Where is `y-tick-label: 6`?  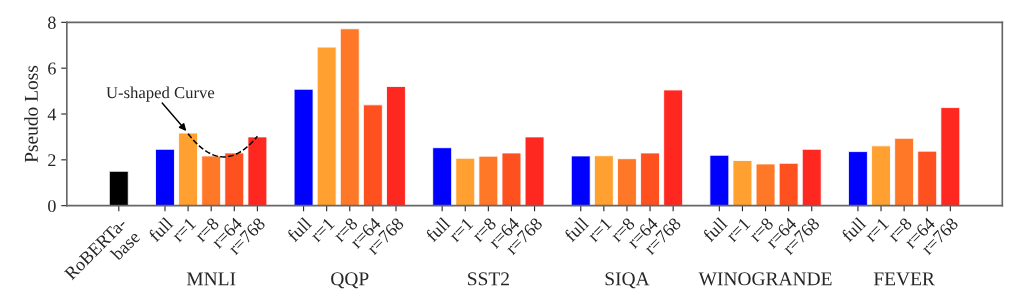 y-tick-label: 6 is located at coordinates (52, 68).